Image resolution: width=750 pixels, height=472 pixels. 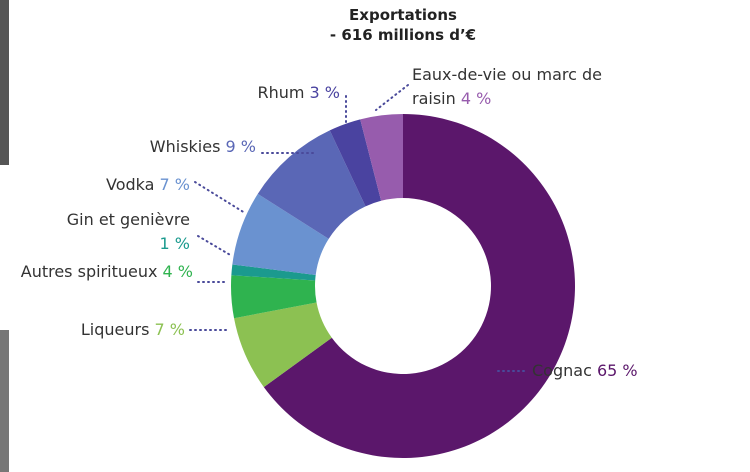 What do you see at coordinates (89, 271) in the screenshot?
I see `category-label: Autres spiritueux` at bounding box center [89, 271].